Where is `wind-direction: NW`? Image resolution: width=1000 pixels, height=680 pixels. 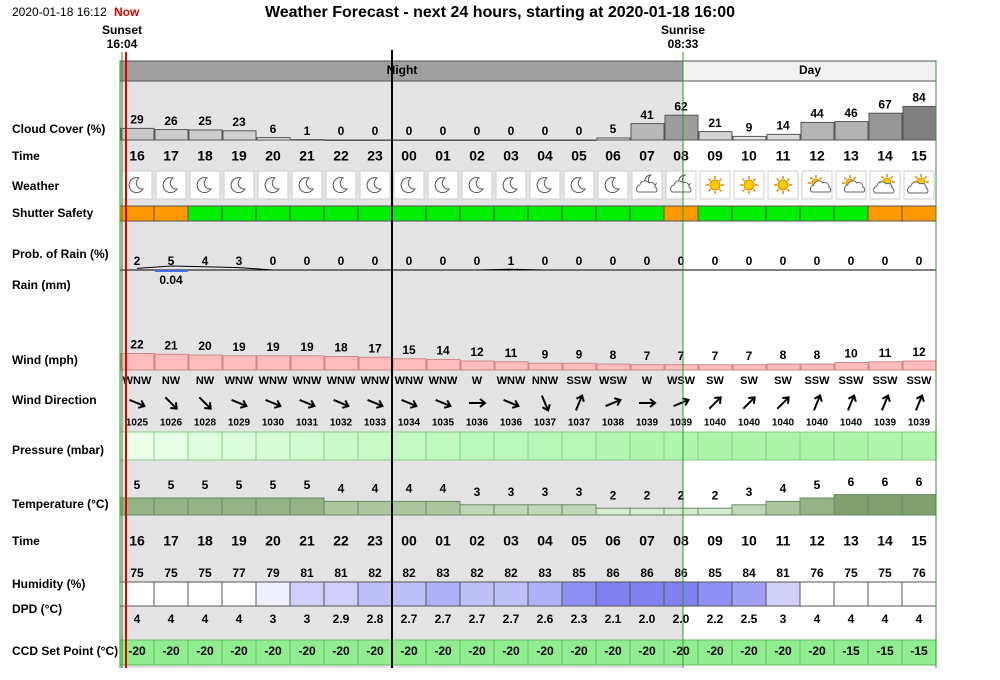 wind-direction: NW is located at coordinates (171, 381).